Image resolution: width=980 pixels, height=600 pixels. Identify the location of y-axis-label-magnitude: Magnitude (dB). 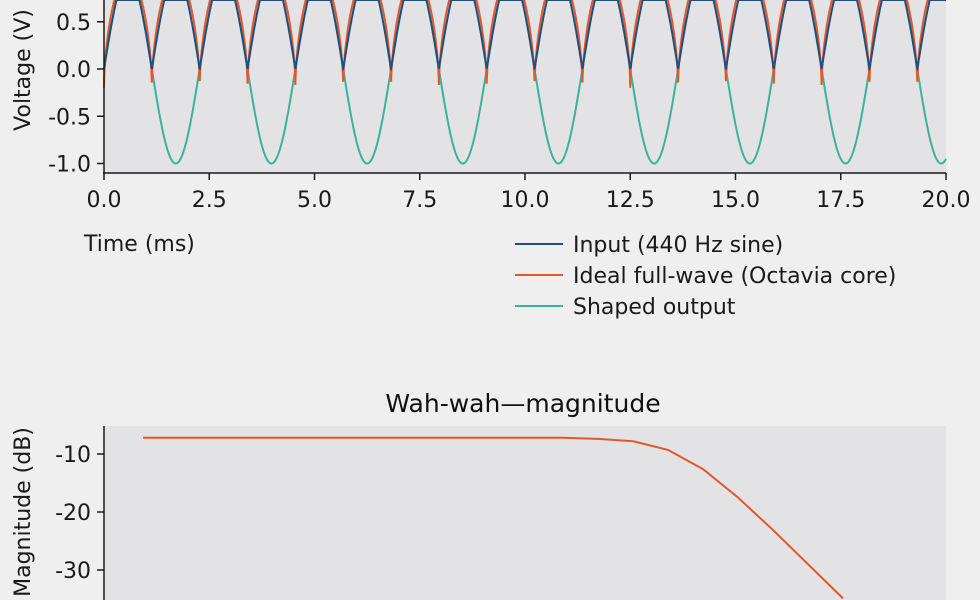
(23, 512).